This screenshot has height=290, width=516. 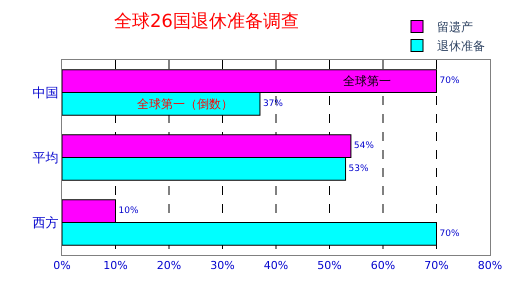 I want to click on legend-label: 退休准备, so click(x=461, y=46).